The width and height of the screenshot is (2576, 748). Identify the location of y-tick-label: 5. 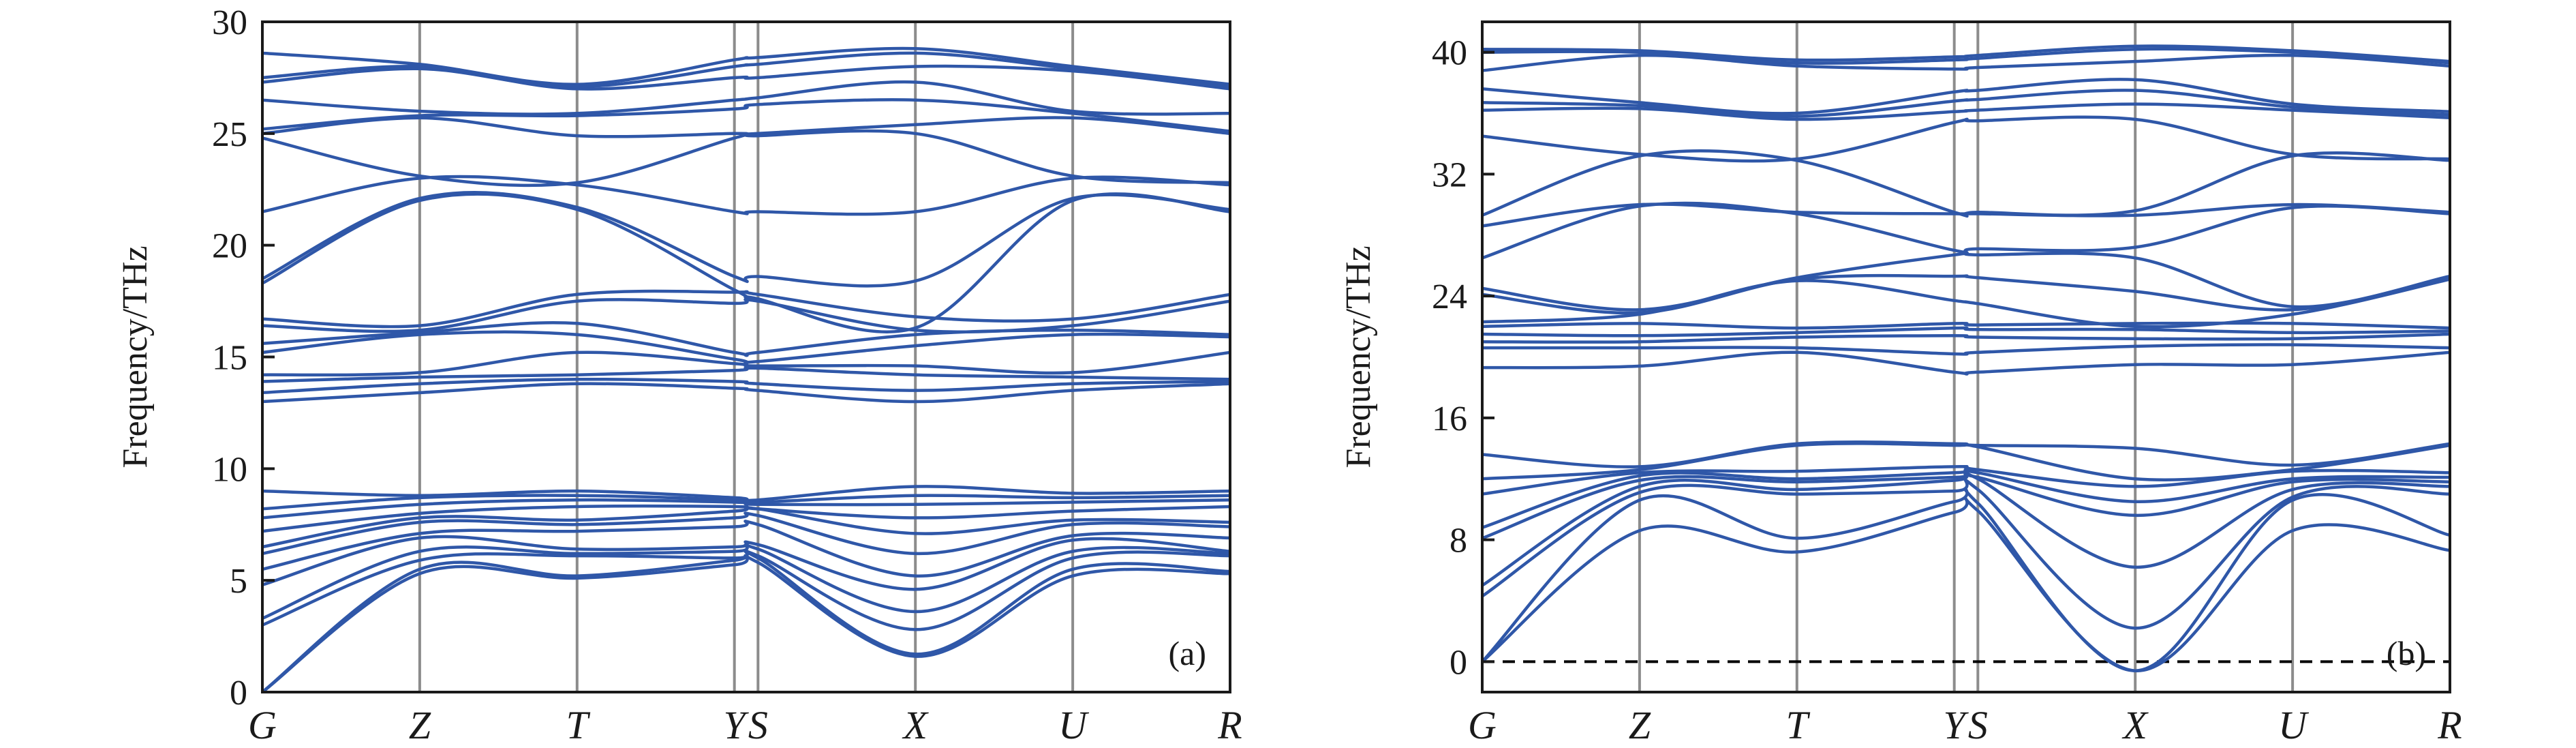
(239, 581).